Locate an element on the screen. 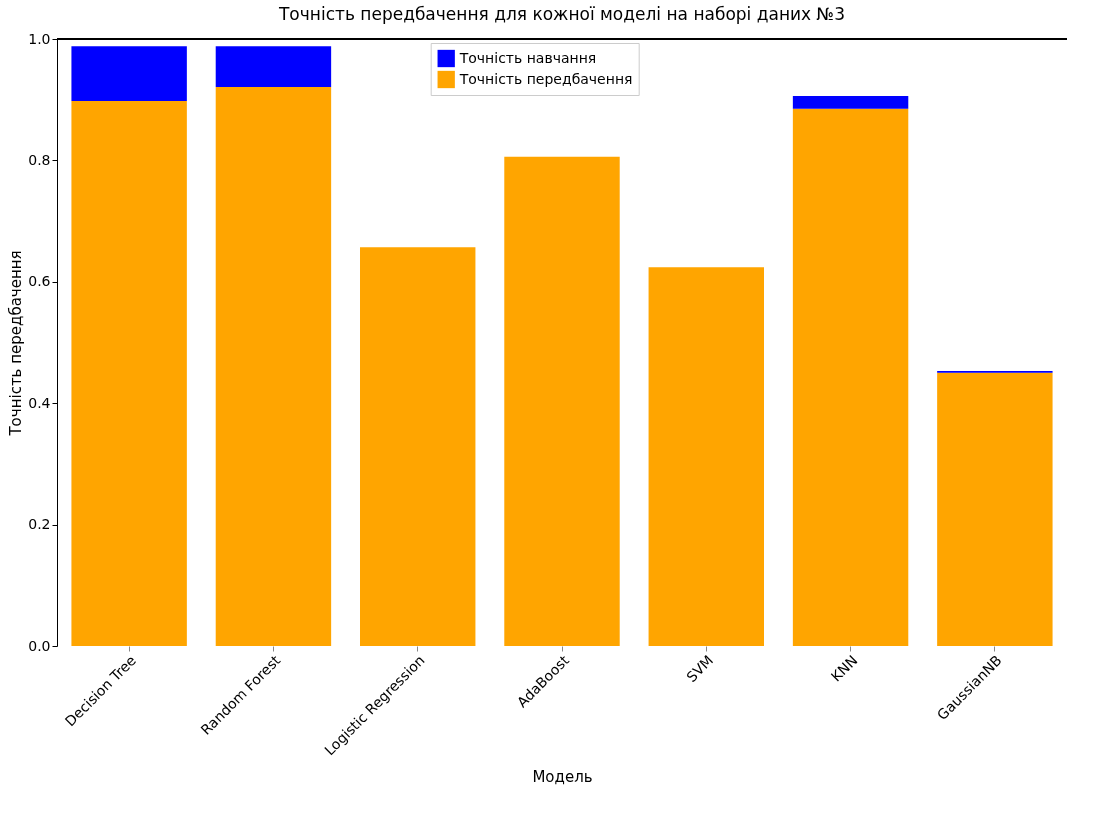  x-axis-title: Модель is located at coordinates (562, 777).